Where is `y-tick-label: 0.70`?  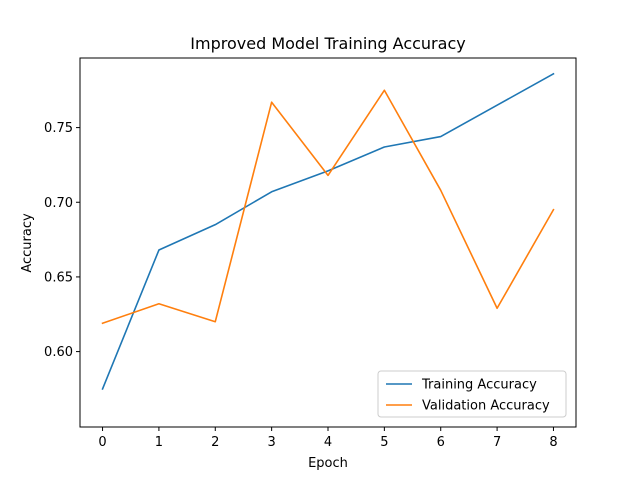 y-tick-label: 0.70 is located at coordinates (58, 203).